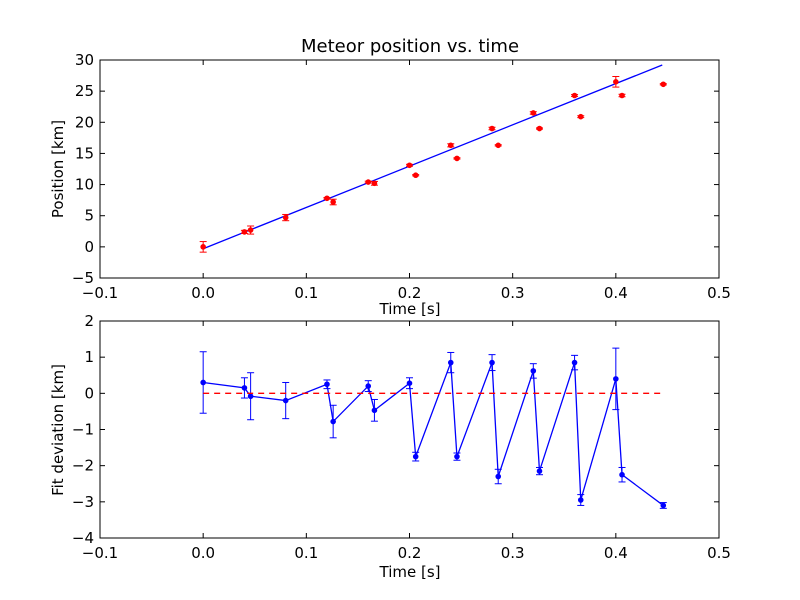 This screenshot has height=600, width=800. I want to click on y-tick-label: 20, so click(84, 122).